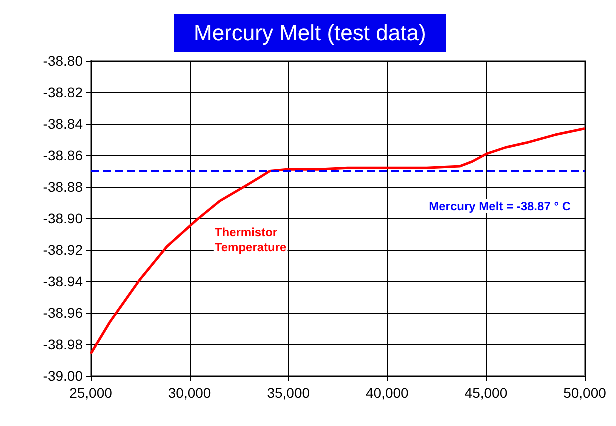 The image size is (616, 426). I want to click on y-tick-label: -38.94, so click(63, 282).